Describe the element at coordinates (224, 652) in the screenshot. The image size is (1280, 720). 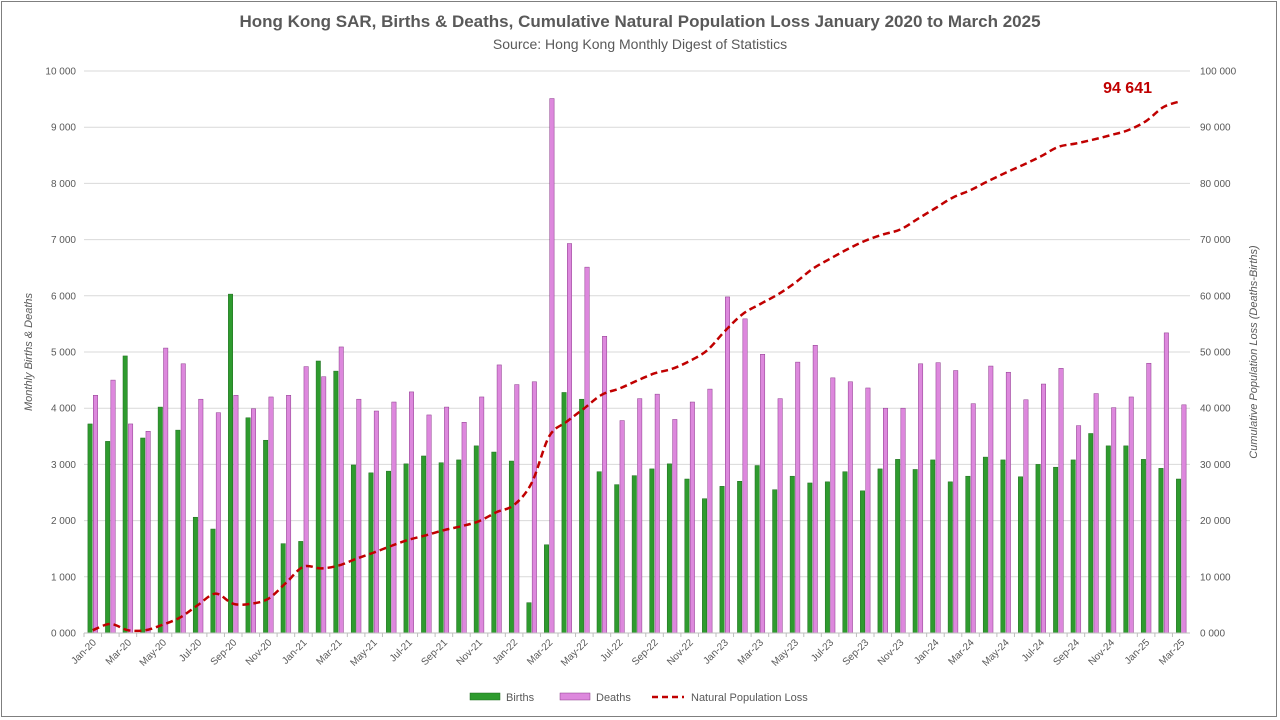
I see `x-tick-label: Sep-20` at that location.